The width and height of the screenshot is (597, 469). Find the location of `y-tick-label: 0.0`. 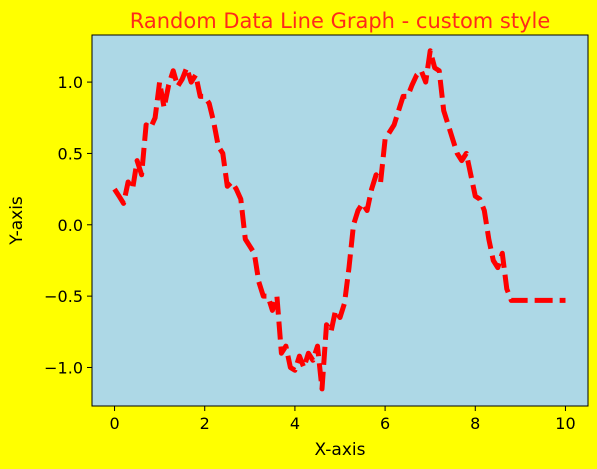

y-tick-label: 0.0 is located at coordinates (70, 225).